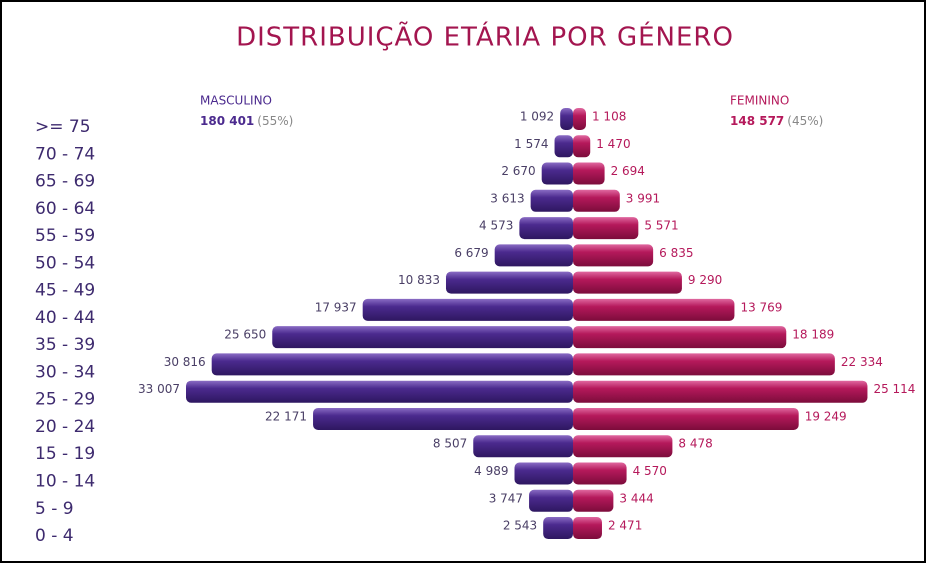 This screenshot has width=926, height=563. What do you see at coordinates (507, 198) in the screenshot?
I see `value-label: 3 613` at bounding box center [507, 198].